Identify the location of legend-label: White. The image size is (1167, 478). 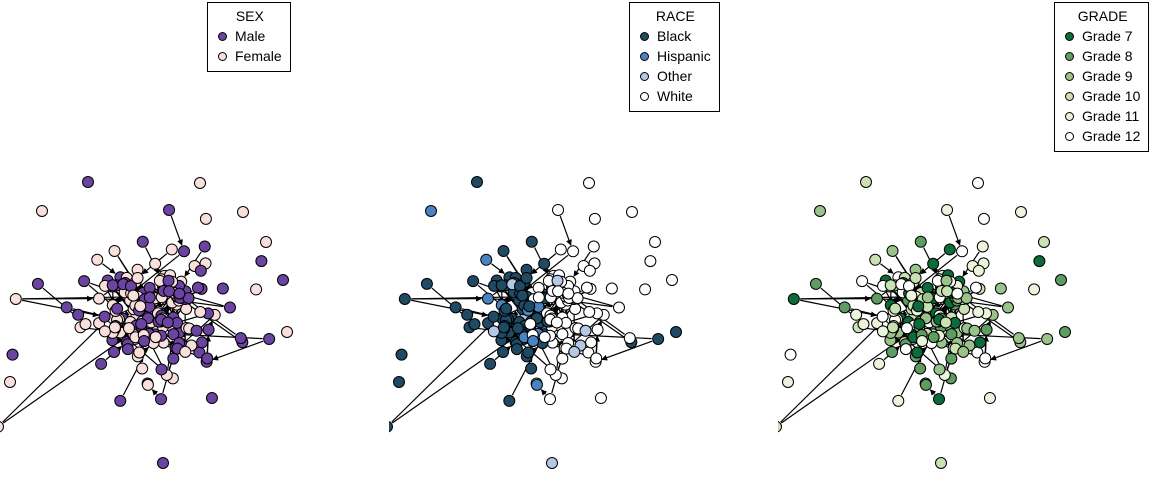
(675, 96).